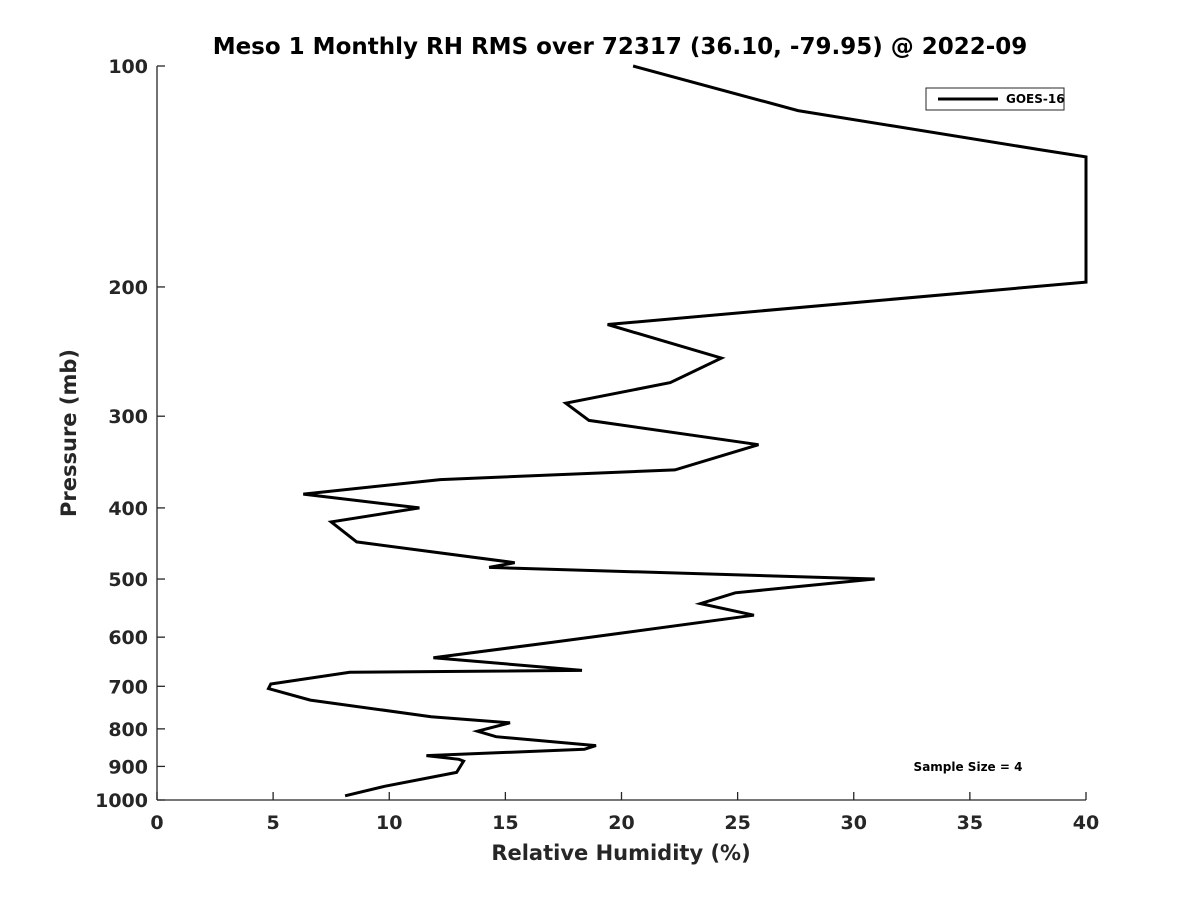 The height and width of the screenshot is (900, 1200). What do you see at coordinates (121, 801) in the screenshot?
I see `y-tick-label: 1000` at bounding box center [121, 801].